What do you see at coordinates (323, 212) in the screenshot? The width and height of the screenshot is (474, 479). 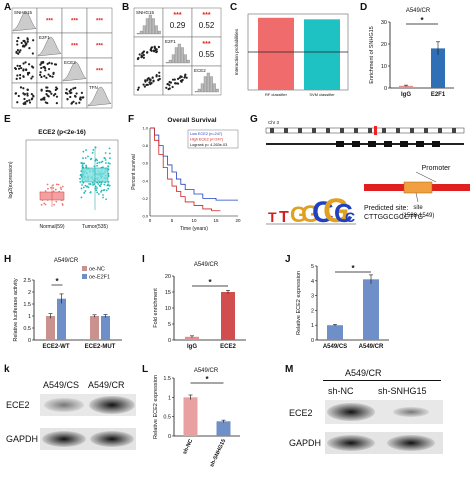 I see `logo-letter: C` at bounding box center [323, 212].